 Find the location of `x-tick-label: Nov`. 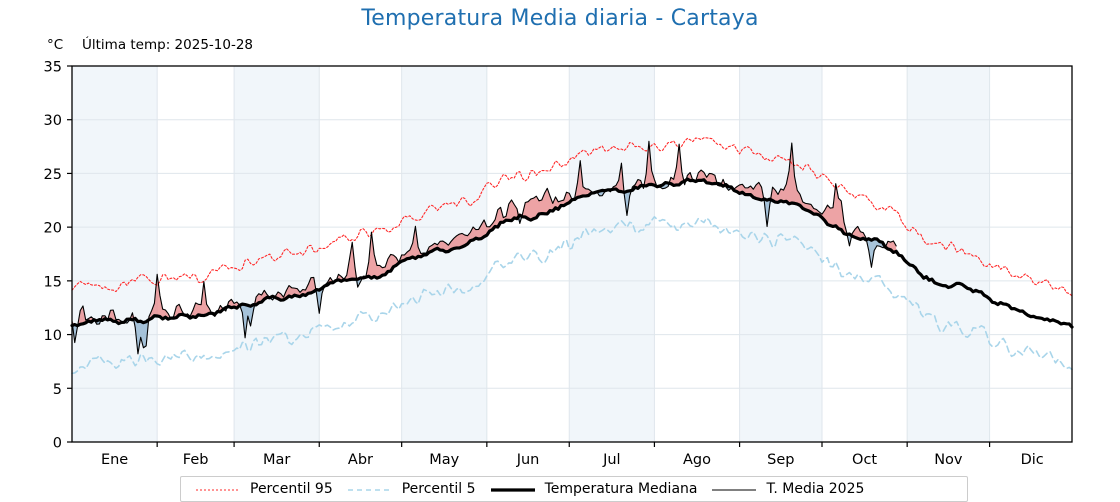

x-tick-label: Nov is located at coordinates (948, 460).